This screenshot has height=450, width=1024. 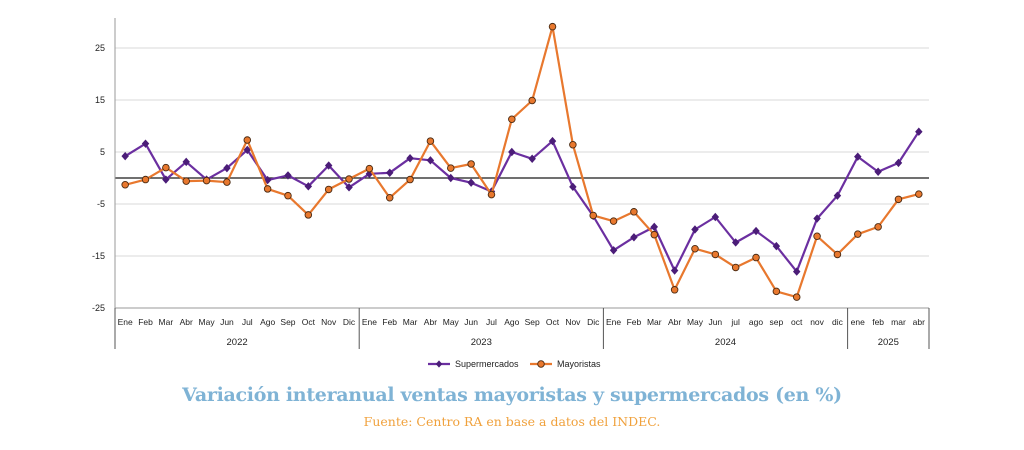 What do you see at coordinates (888, 342) in the screenshot?
I see `year-label: 2025` at bounding box center [888, 342].